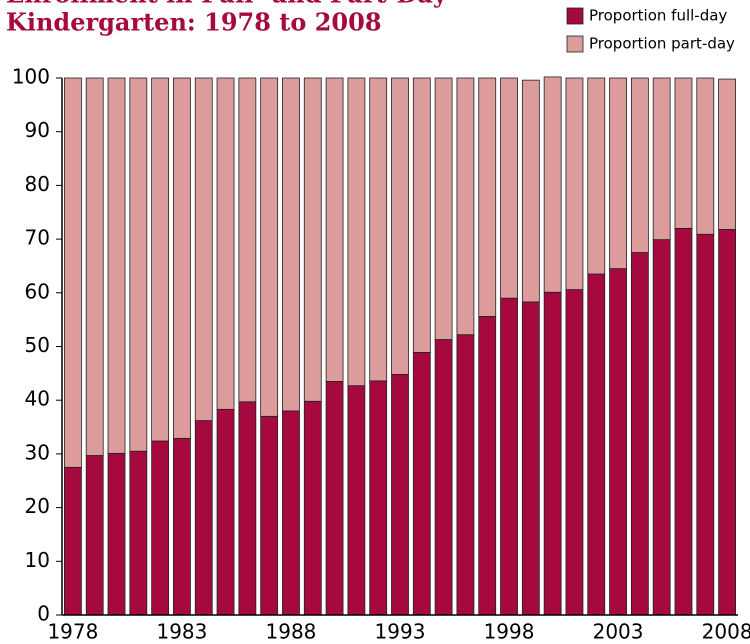  Describe the element at coordinates (227, 4) in the screenshot. I see `chart-title: Enrollment in Full- and Part-Day` at that location.